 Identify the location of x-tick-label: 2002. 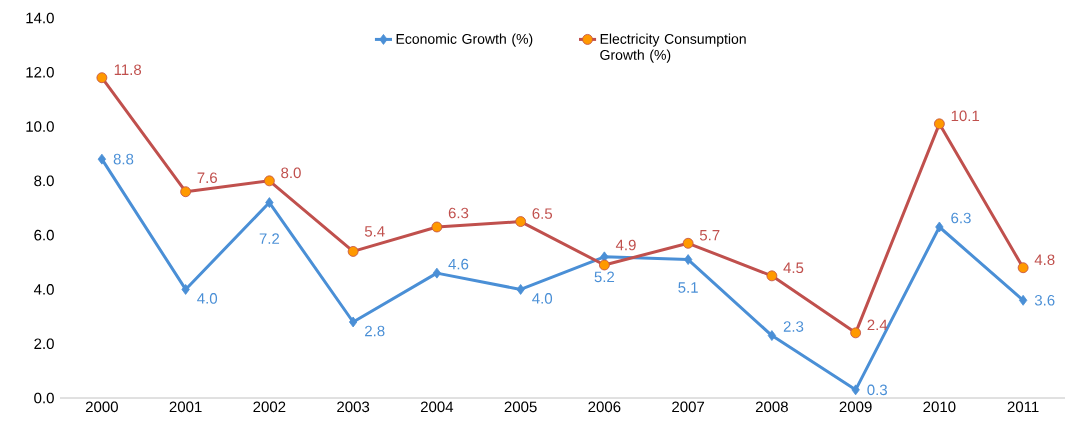
(269, 407).